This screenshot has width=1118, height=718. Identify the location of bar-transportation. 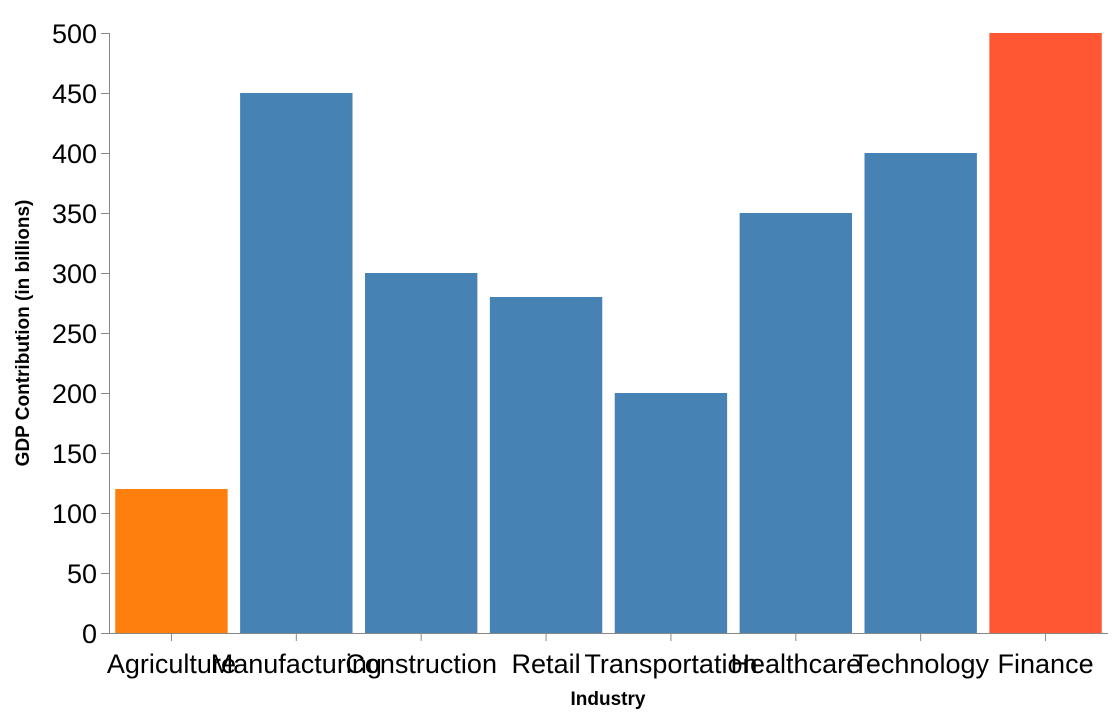
(671, 513).